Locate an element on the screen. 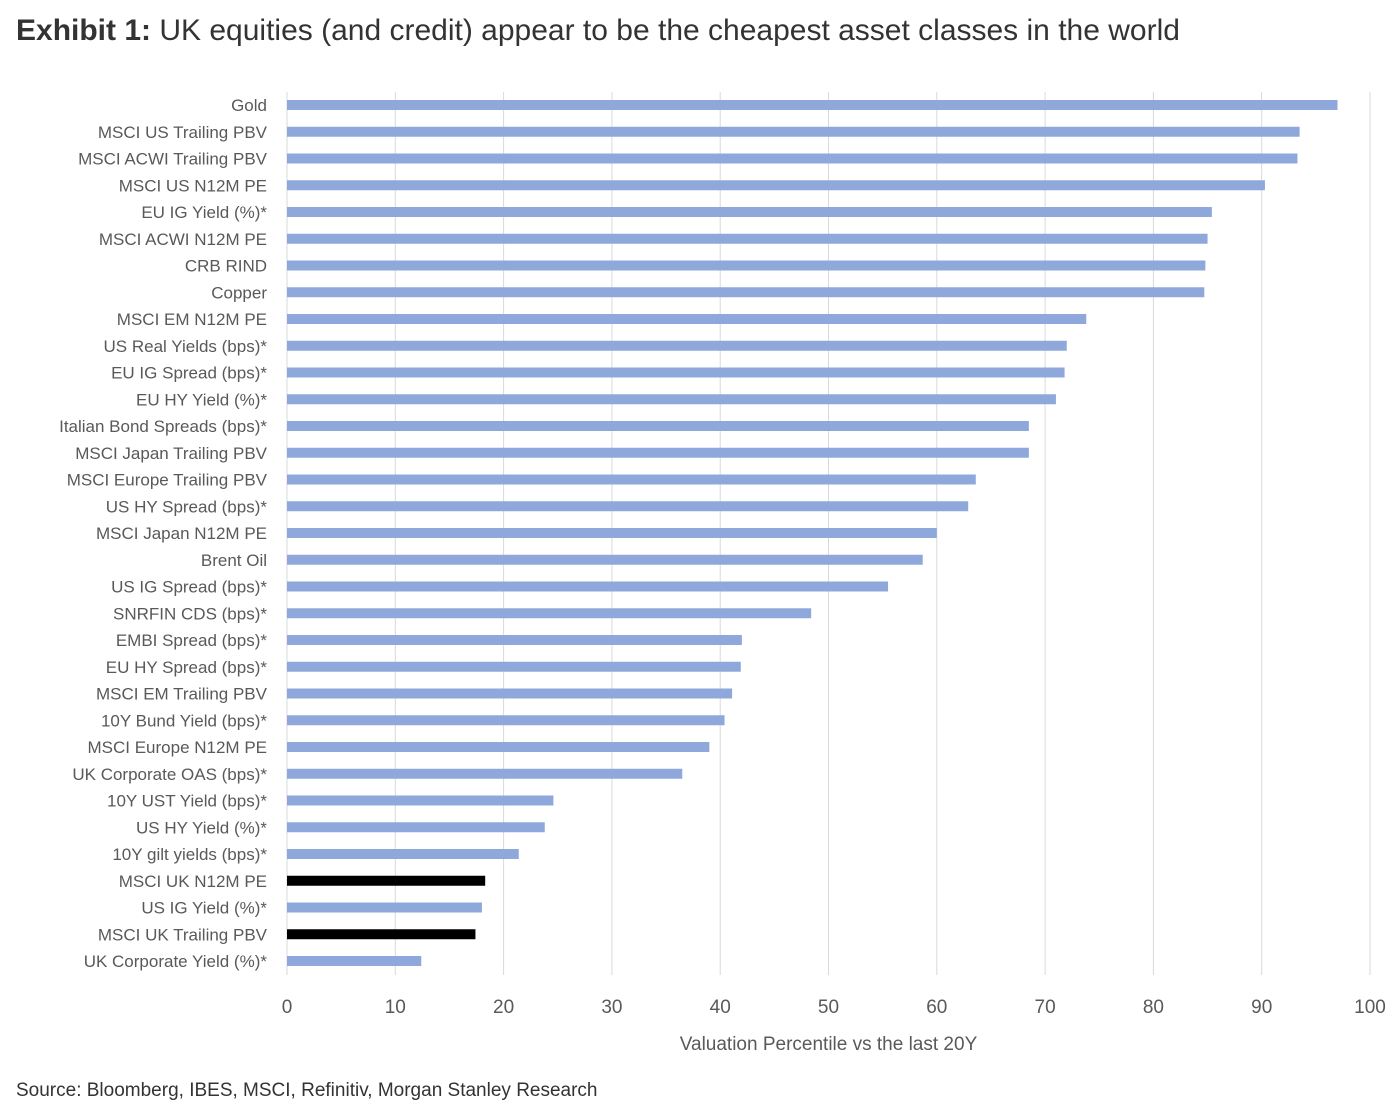 The height and width of the screenshot is (1118, 1398). x-tick-label: 40 is located at coordinates (720, 1007).